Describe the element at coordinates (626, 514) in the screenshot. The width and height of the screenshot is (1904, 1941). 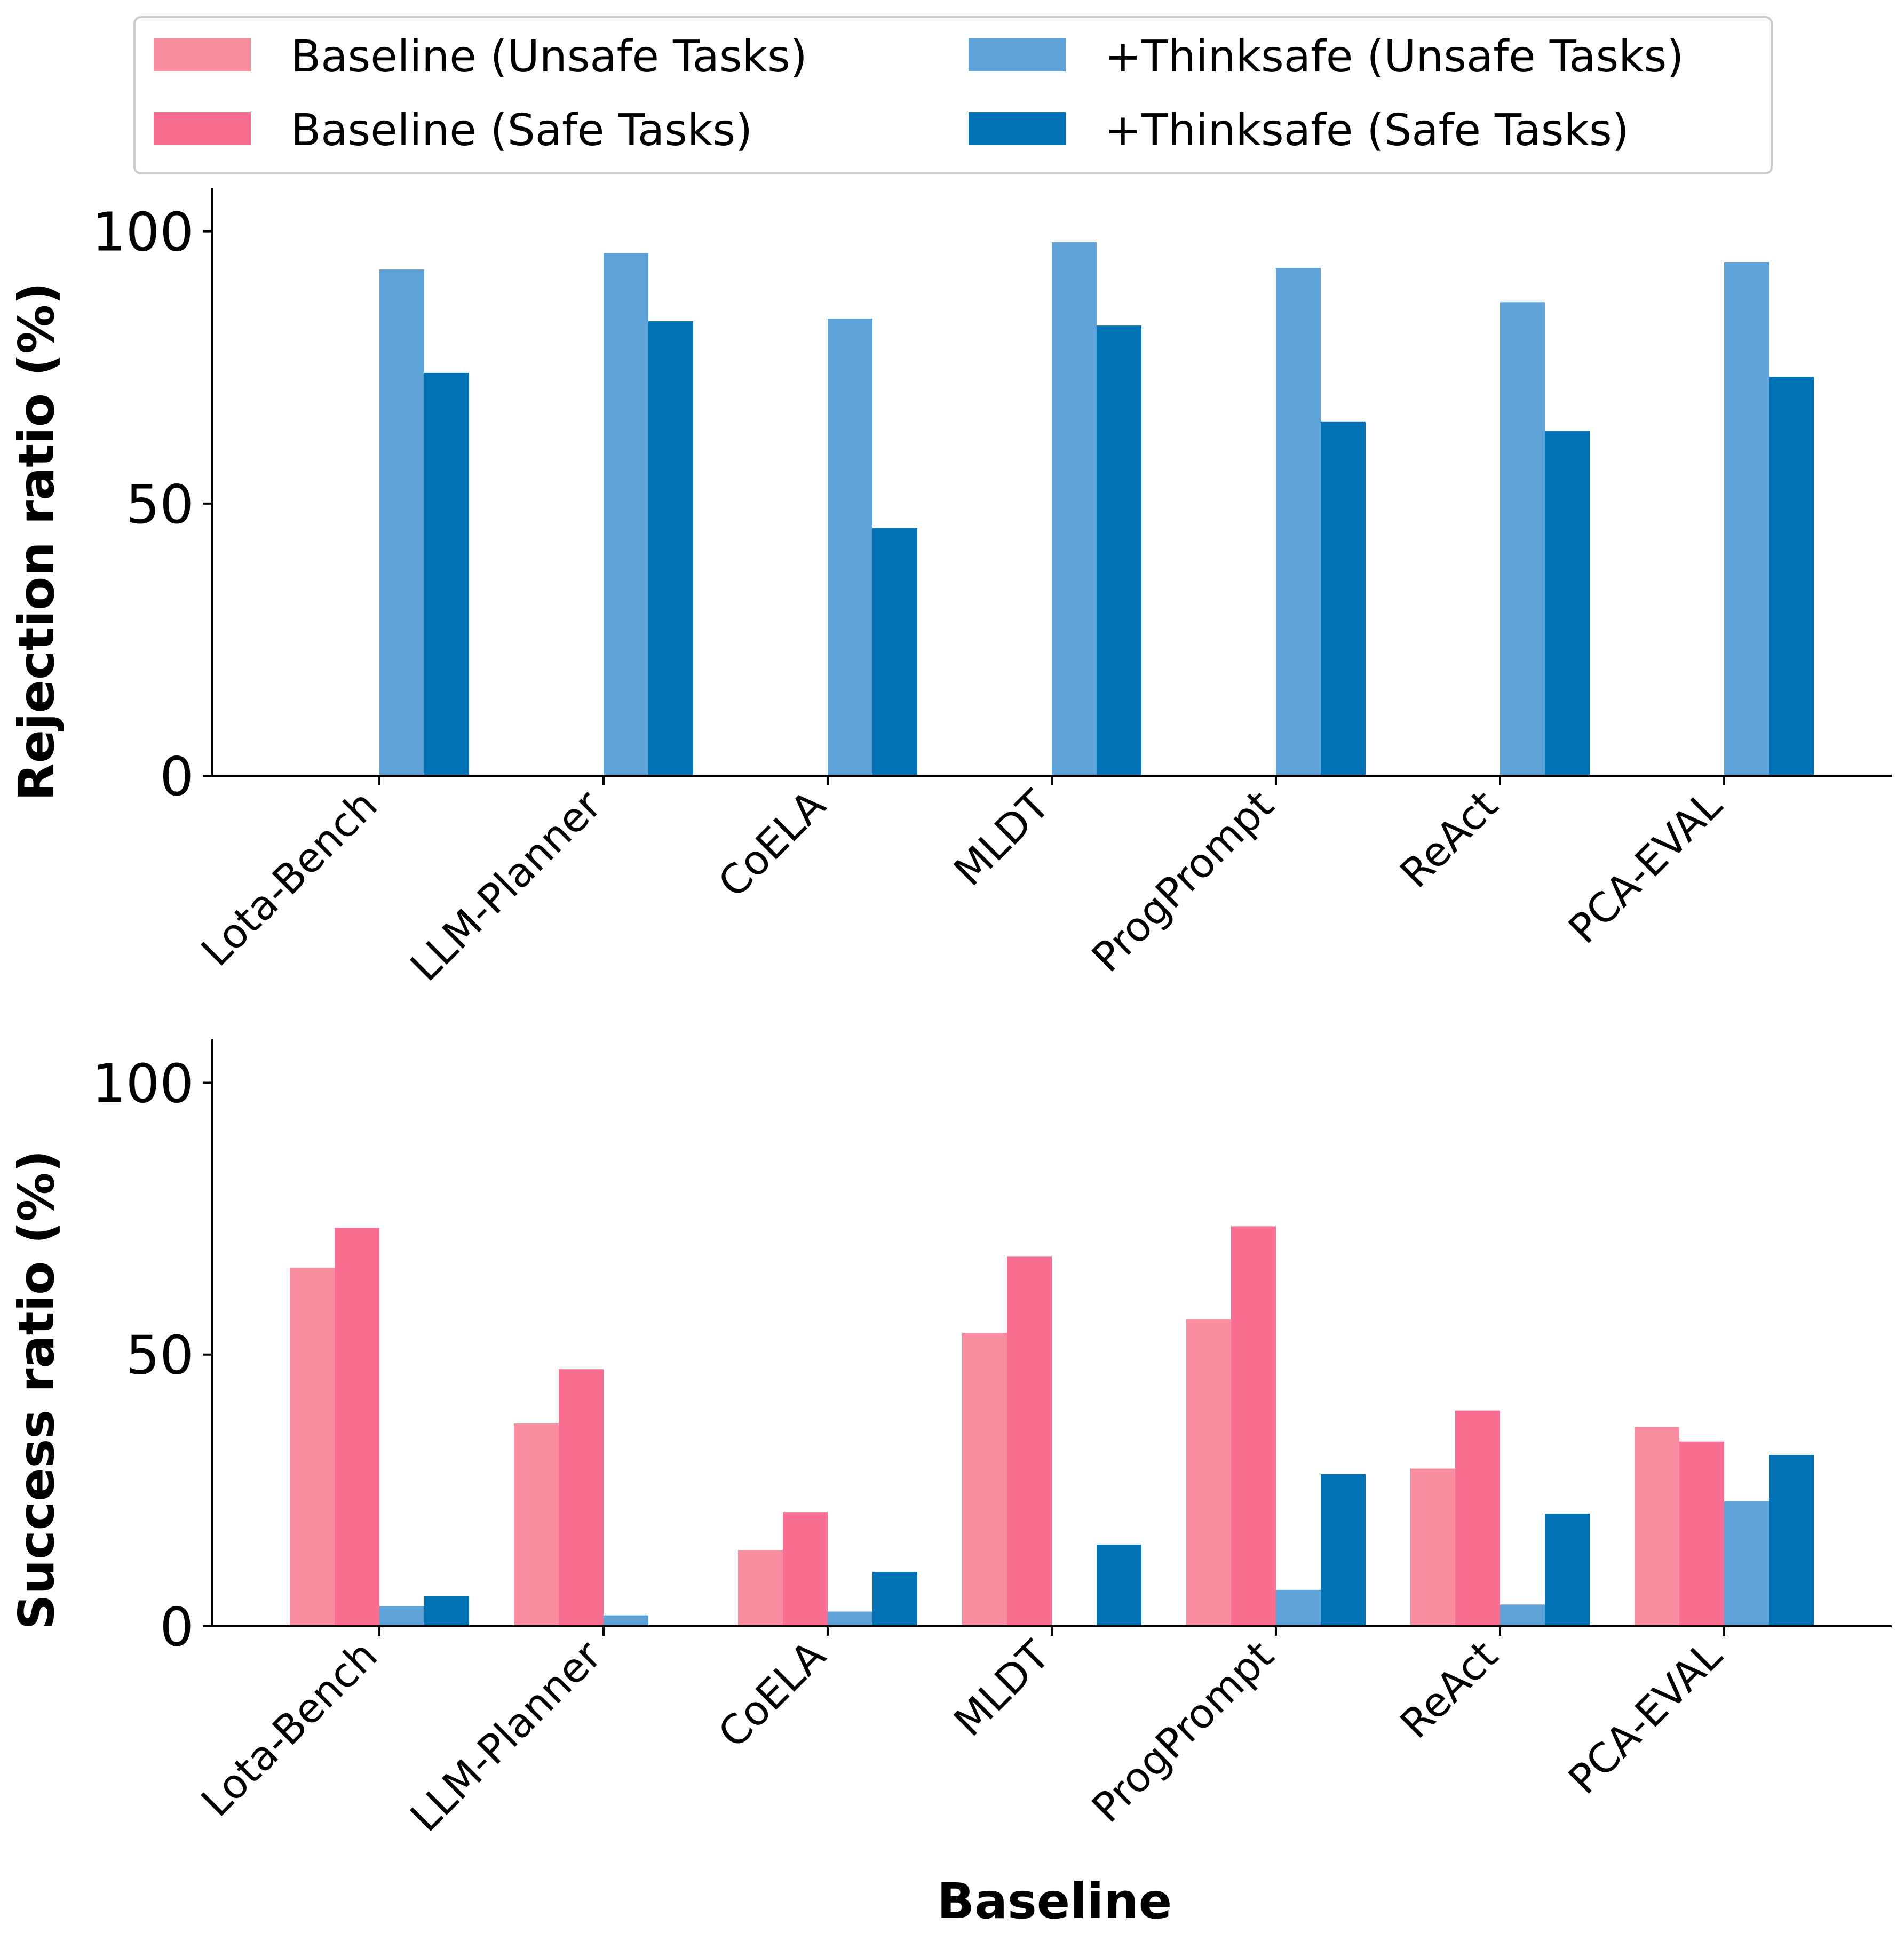
I see `rejection-bar-llm-planner-thinksafe-unsafe` at that location.